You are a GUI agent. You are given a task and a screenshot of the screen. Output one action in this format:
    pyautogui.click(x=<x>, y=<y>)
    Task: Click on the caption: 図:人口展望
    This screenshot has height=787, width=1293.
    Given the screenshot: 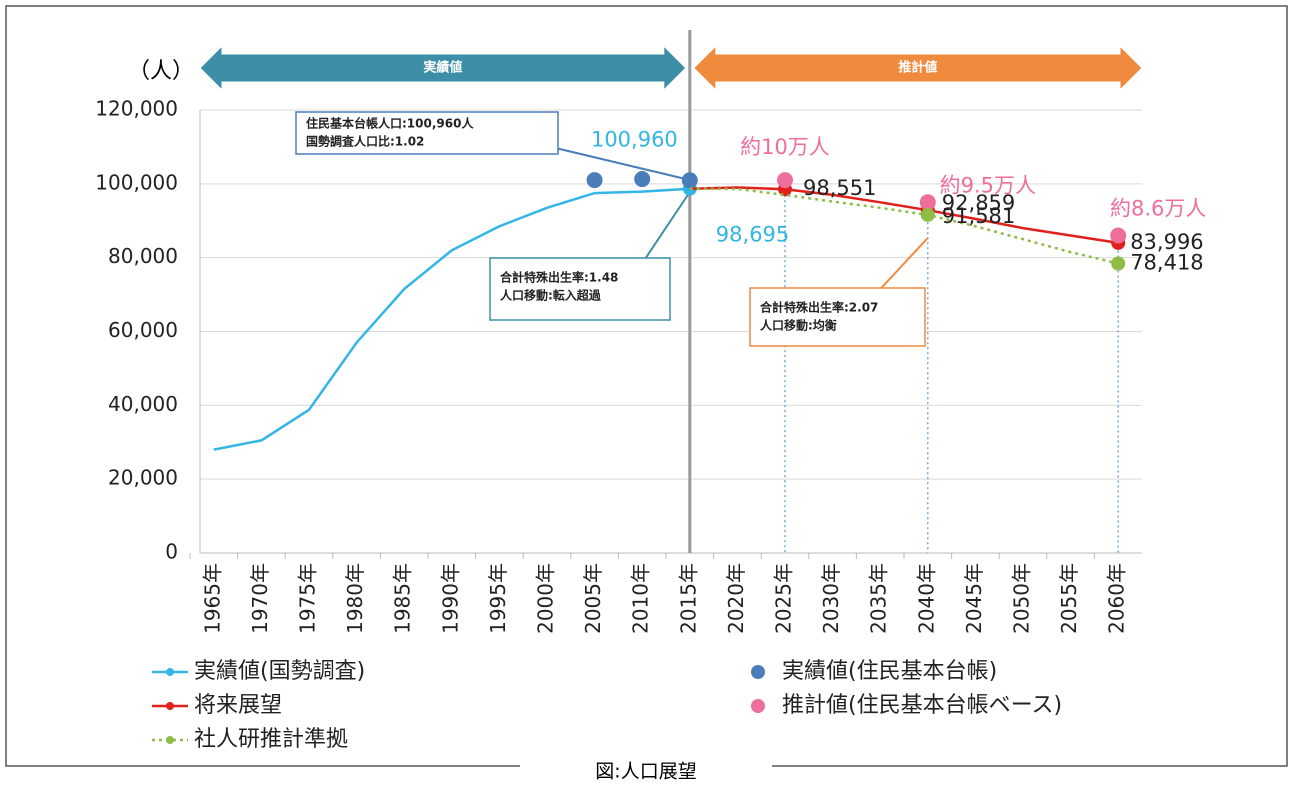 What is the action you would take?
    pyautogui.click(x=645, y=772)
    